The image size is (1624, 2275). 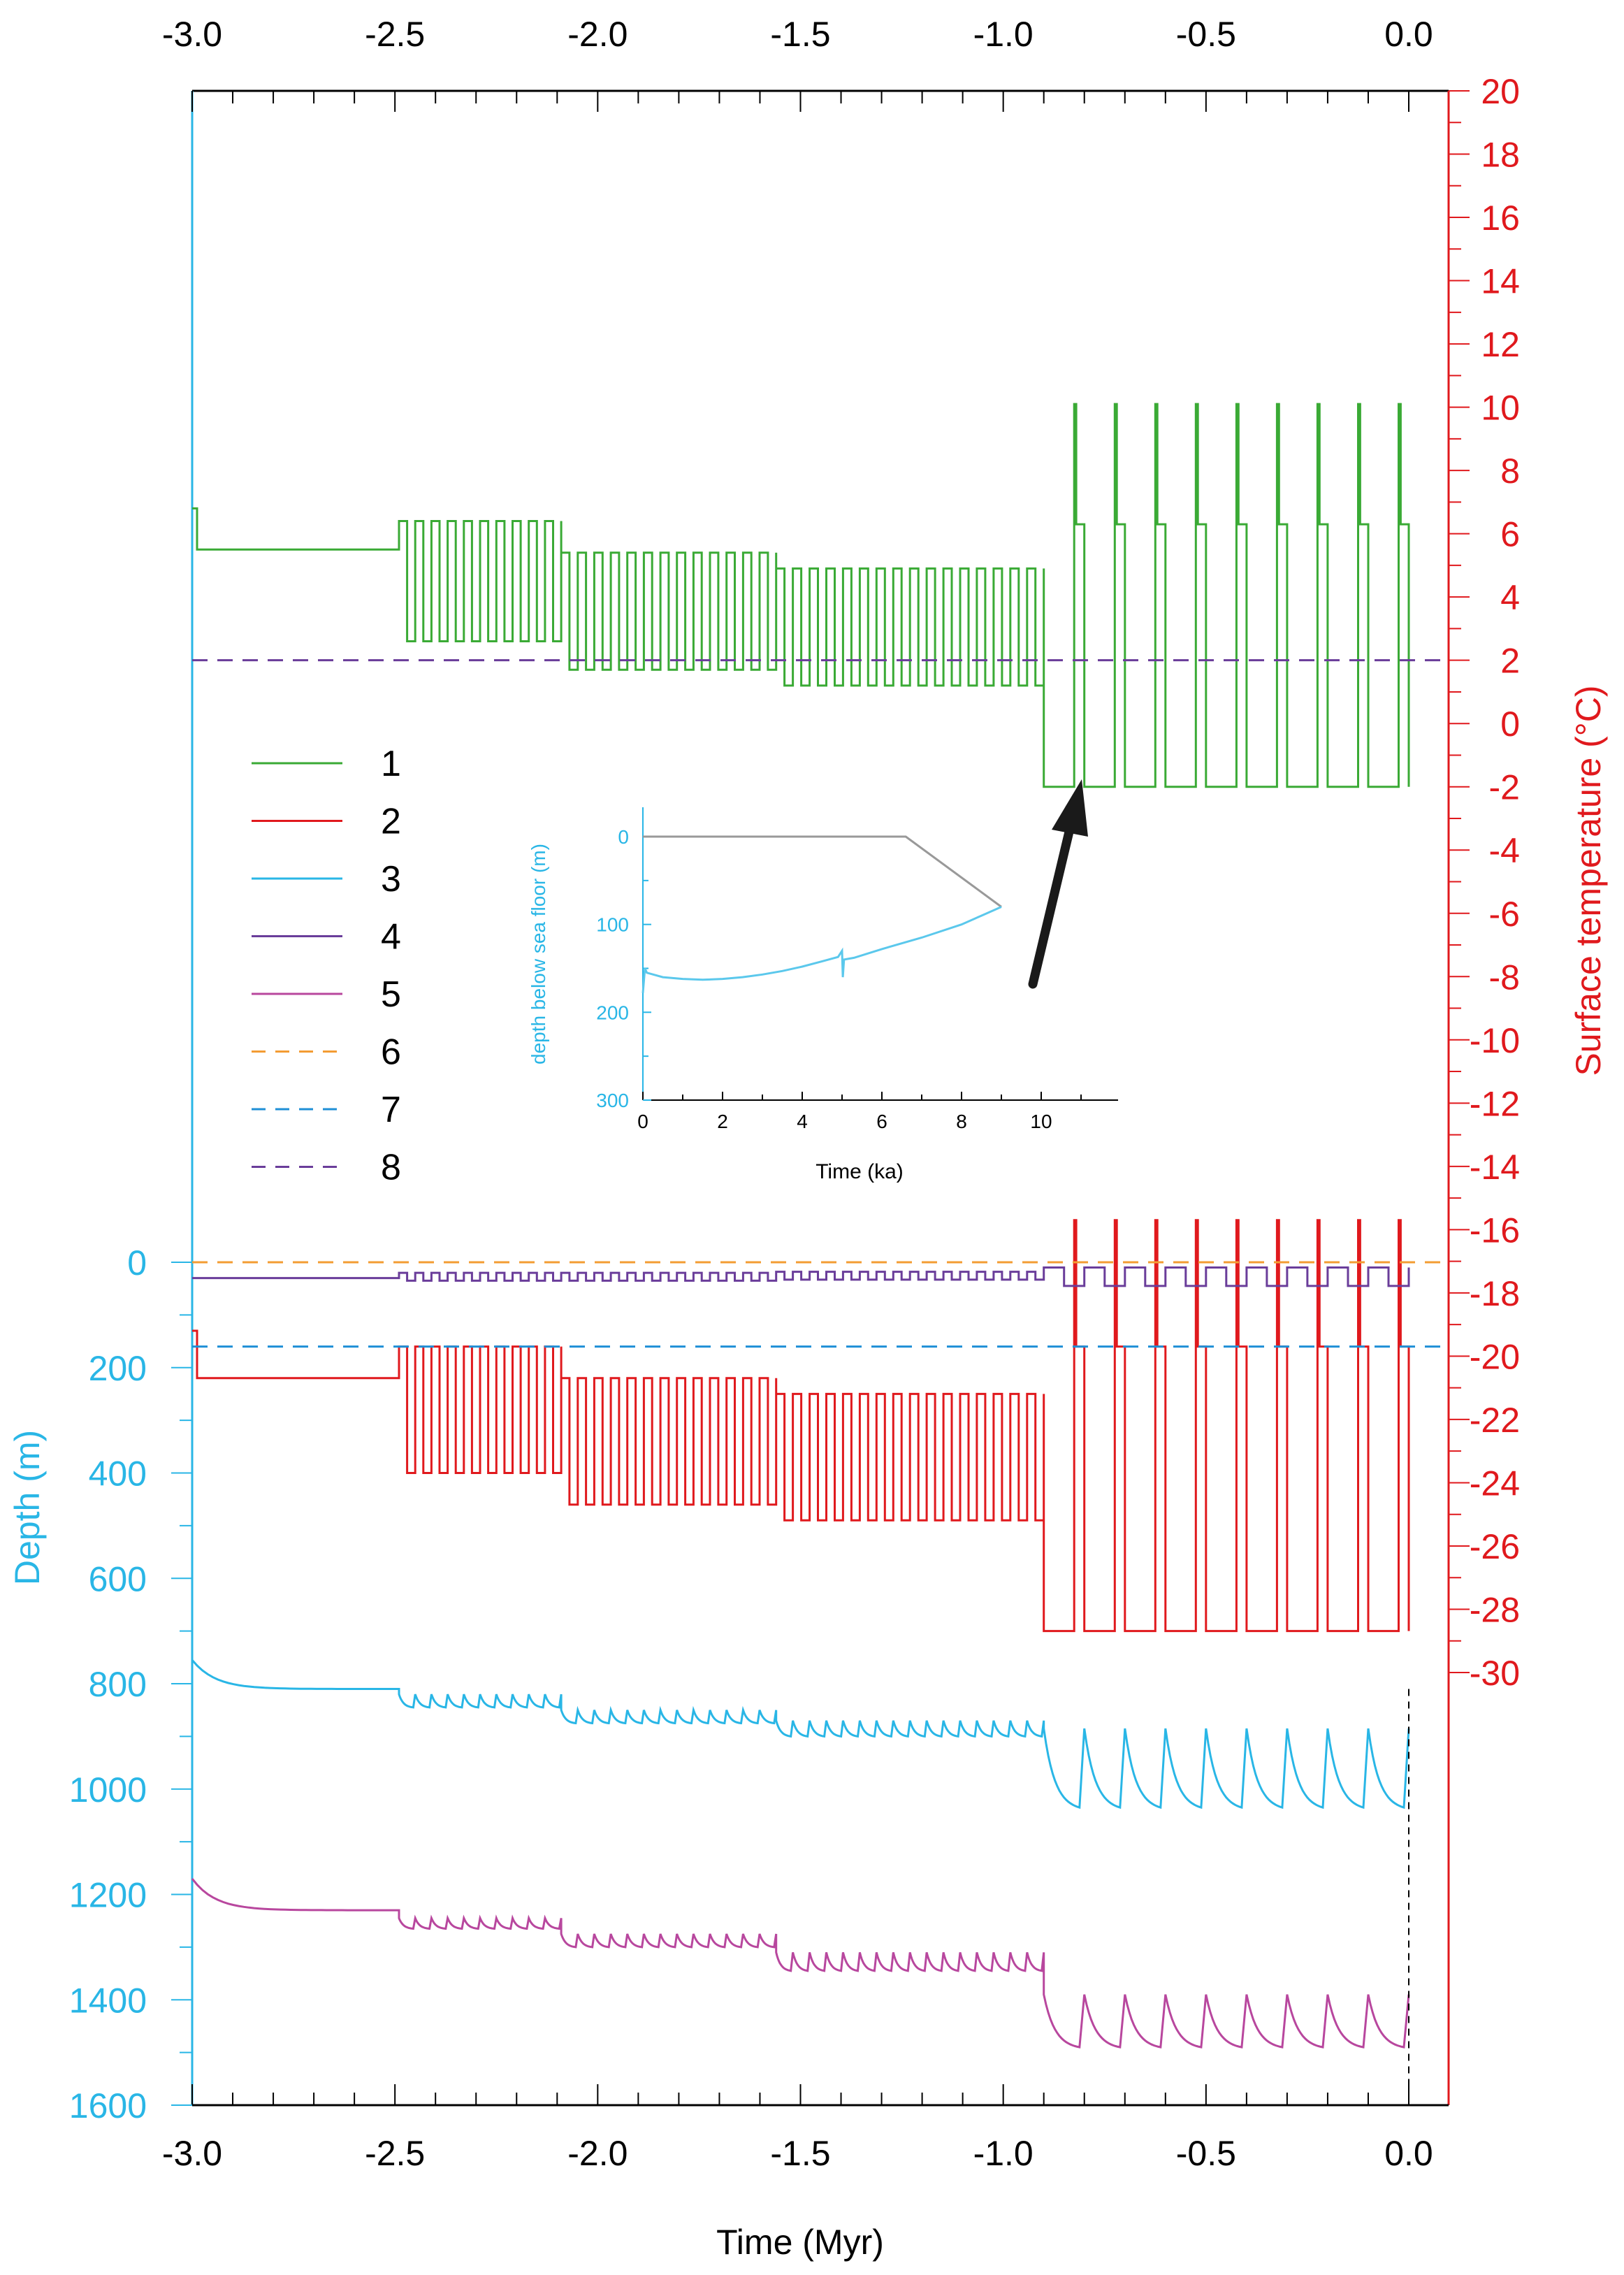 I want to click on top-x-tick-label: -3.0, so click(x=192, y=35).